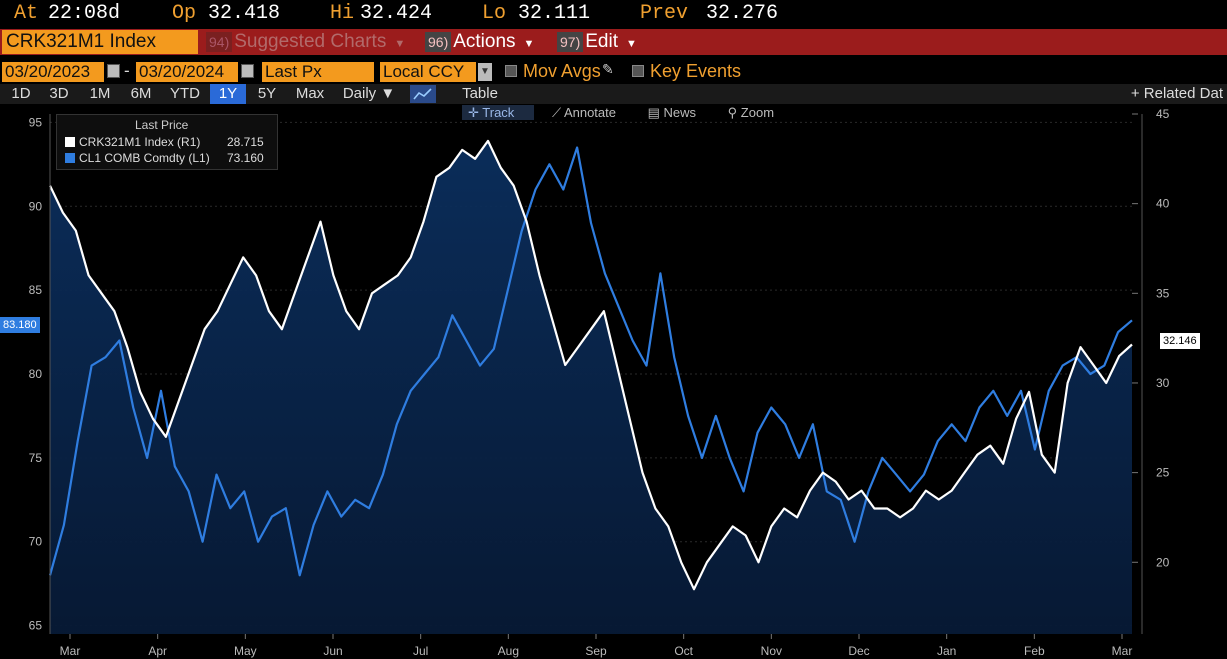  Describe the element at coordinates (696, 71) in the screenshot. I see `key-events-label: Key Events` at that location.